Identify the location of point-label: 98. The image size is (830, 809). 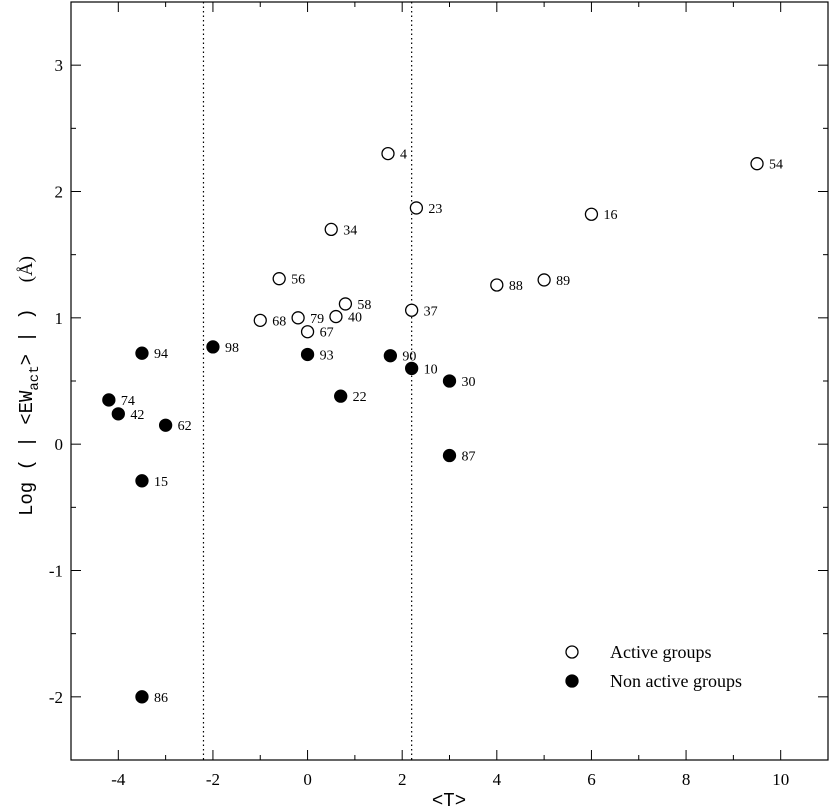
(232, 348).